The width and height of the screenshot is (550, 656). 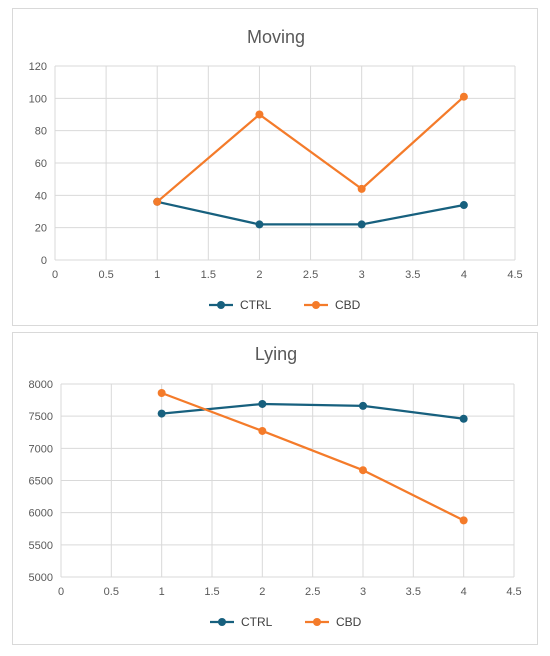 I want to click on y-tick-label: 7000, so click(x=41, y=449).